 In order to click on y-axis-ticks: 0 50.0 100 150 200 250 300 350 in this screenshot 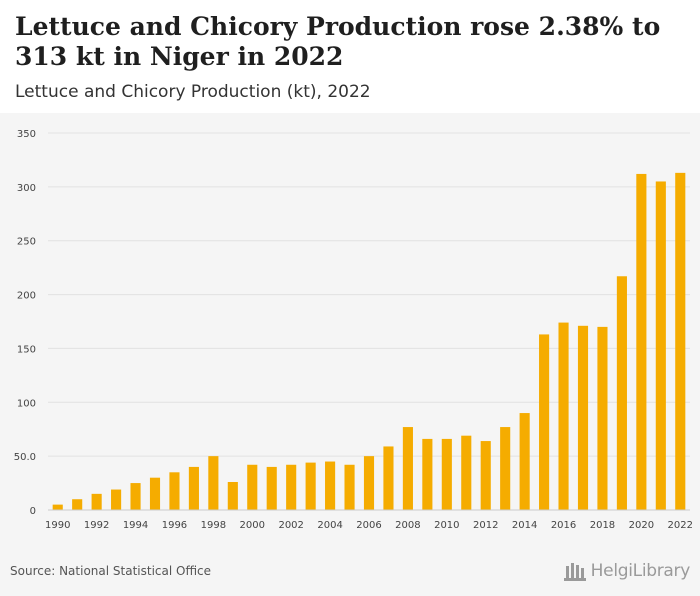, I will do `click(25, 323)`.